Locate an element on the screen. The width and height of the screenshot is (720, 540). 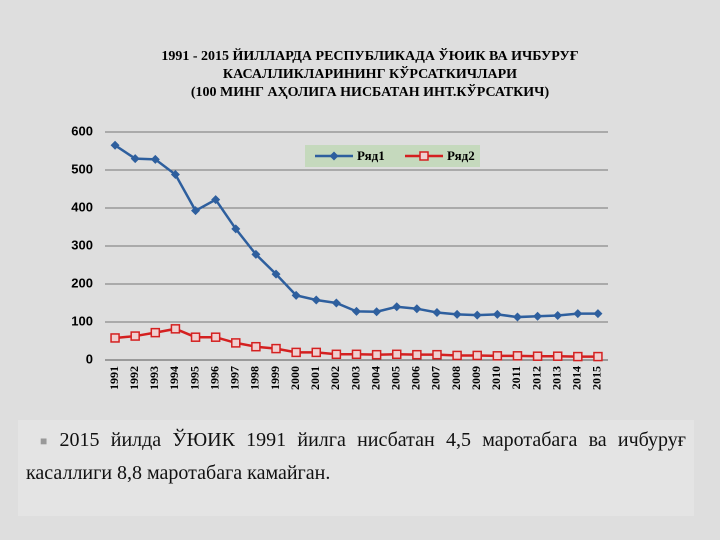
x-tick-label: 2011 is located at coordinates (516, 377).